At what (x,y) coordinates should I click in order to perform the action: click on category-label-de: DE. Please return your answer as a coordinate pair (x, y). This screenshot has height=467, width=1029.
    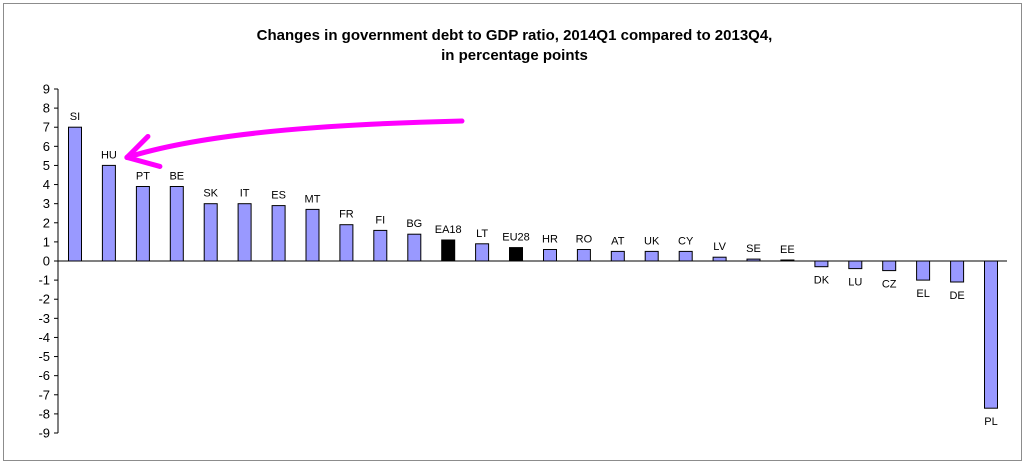
    Looking at the image, I should click on (956, 296).